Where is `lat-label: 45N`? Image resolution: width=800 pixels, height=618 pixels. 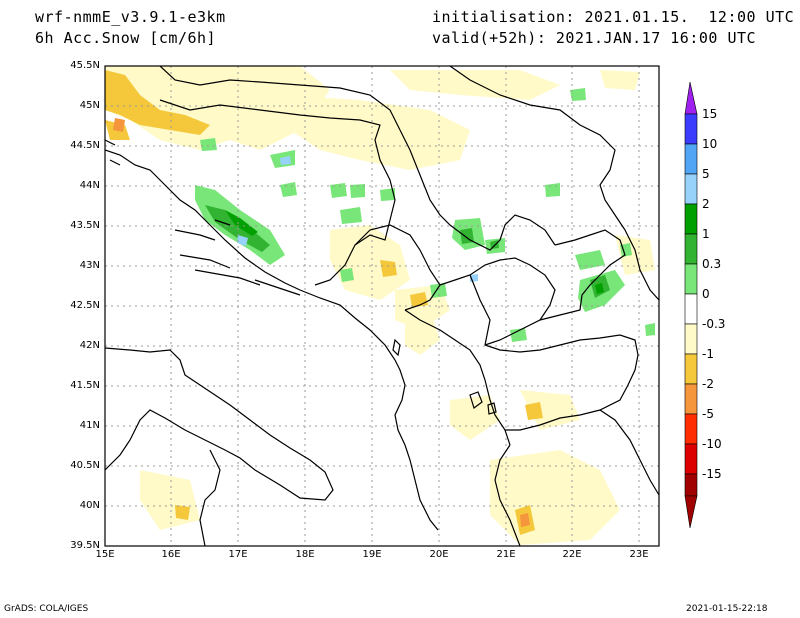
lat-label: 45N is located at coordinates (89, 105).